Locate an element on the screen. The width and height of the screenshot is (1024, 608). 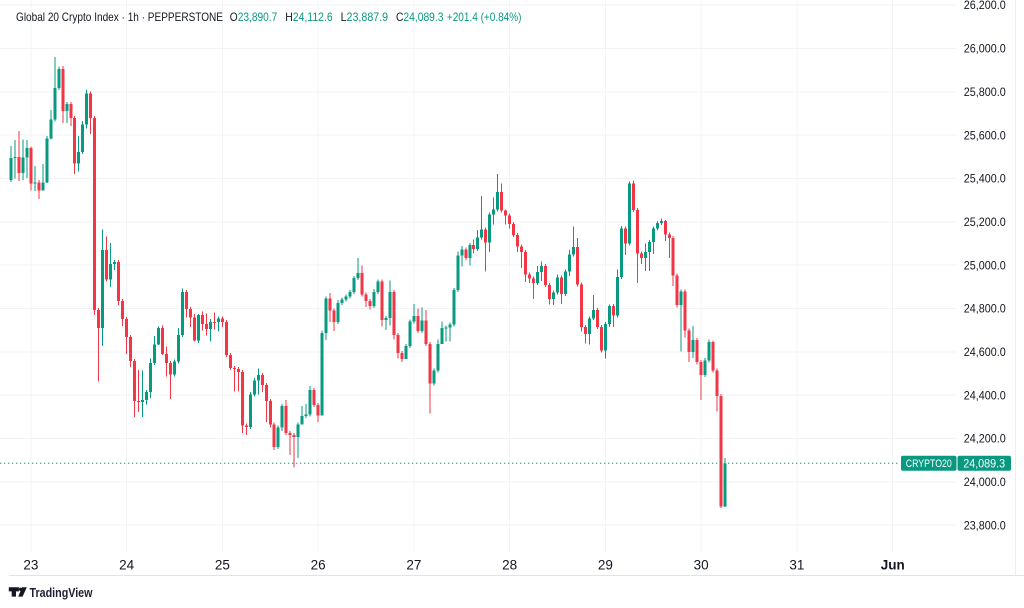
svg-text: 26 is located at coordinates (318, 564).